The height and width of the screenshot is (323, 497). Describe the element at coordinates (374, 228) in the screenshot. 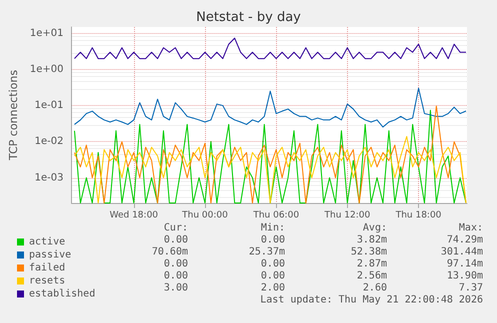

I see `text: Avg:` at that location.